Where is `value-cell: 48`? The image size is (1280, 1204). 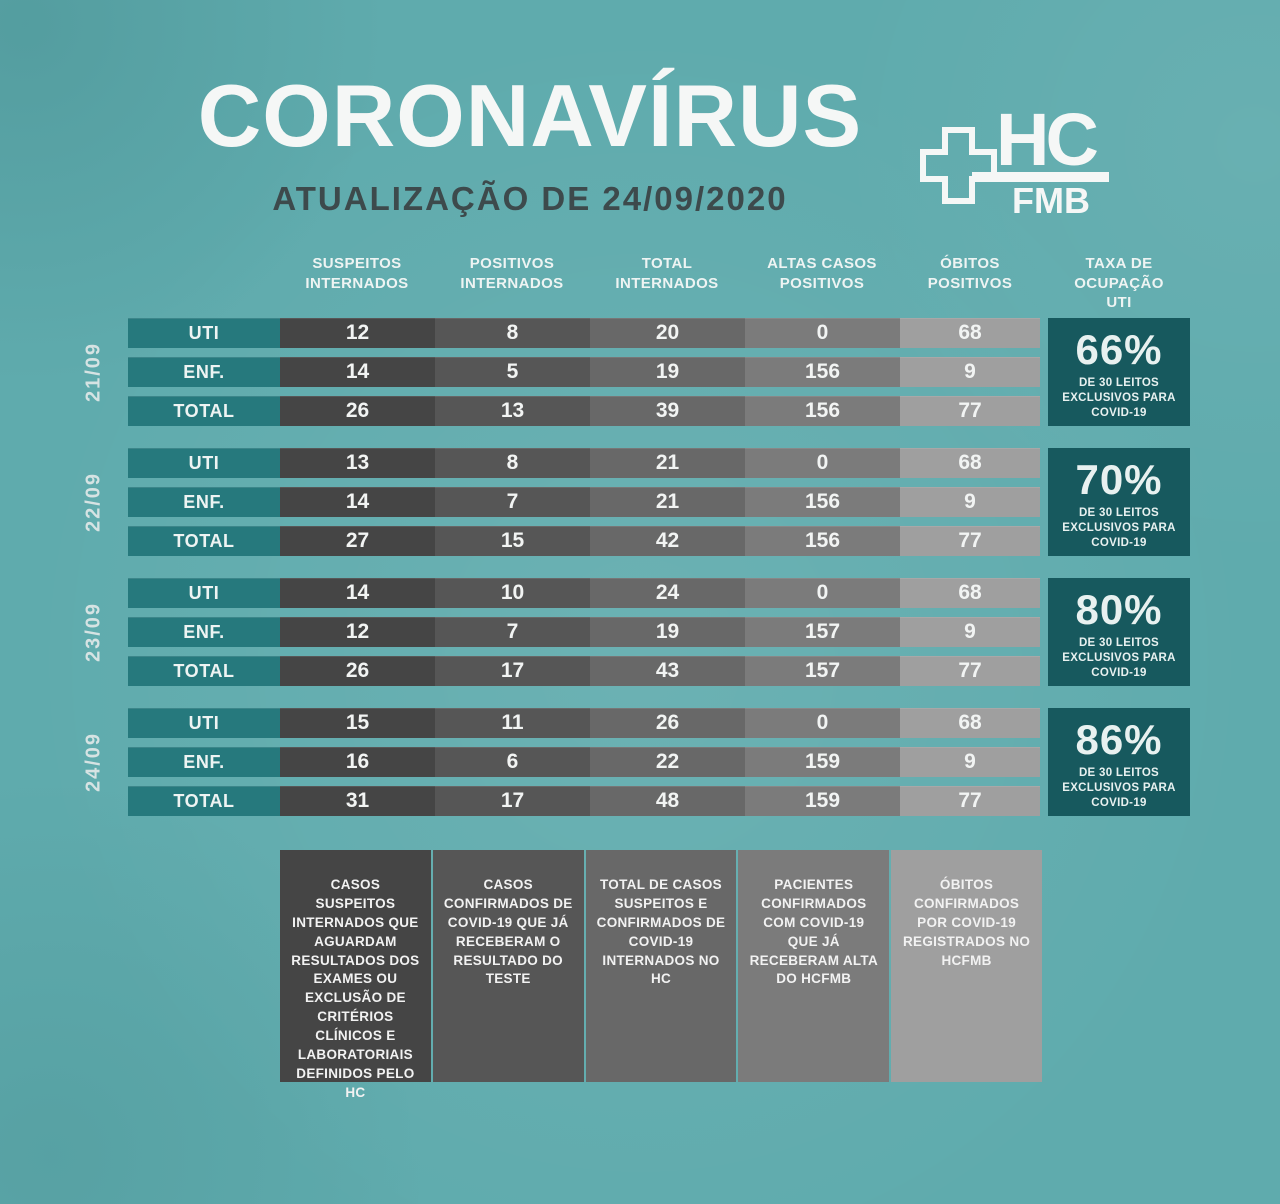
value-cell: 48 is located at coordinates (667, 801).